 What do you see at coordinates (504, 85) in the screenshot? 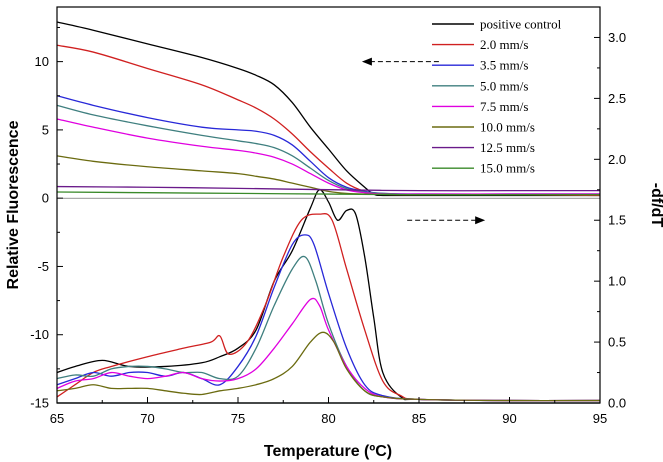
I see `legend-label-3: 5.0 mm/s` at bounding box center [504, 85].